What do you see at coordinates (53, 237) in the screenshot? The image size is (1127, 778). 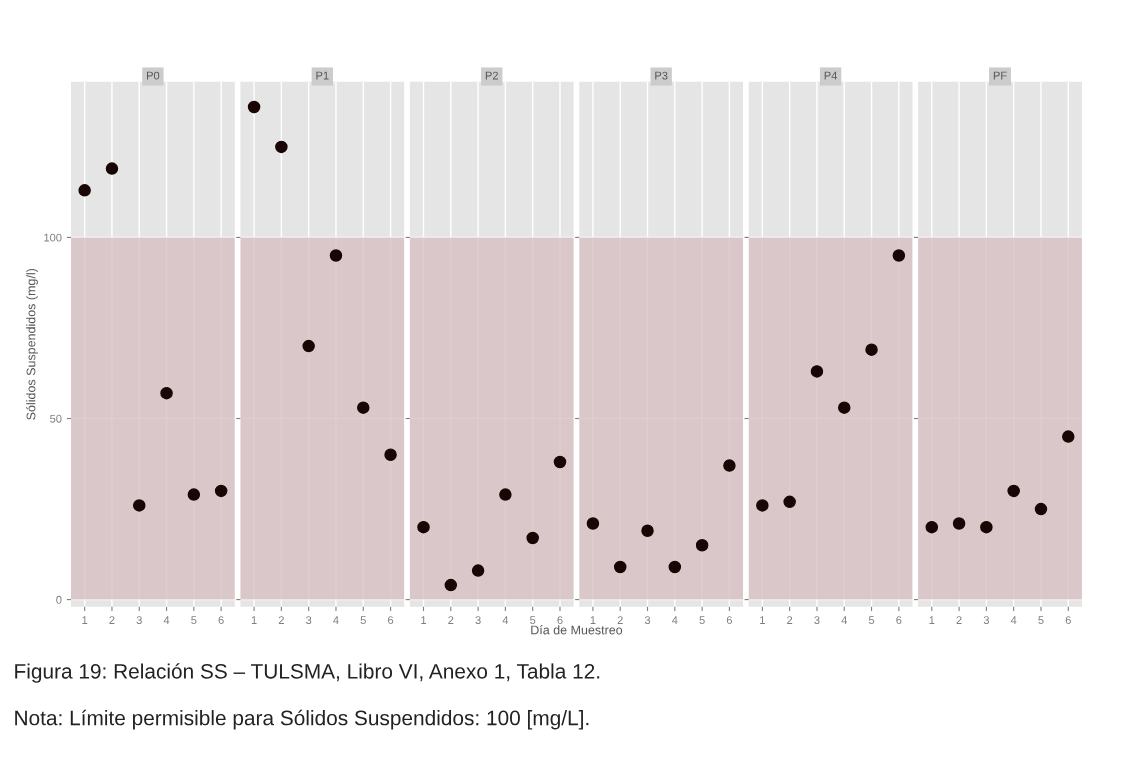 I see `y-tick-label: 100` at bounding box center [53, 237].